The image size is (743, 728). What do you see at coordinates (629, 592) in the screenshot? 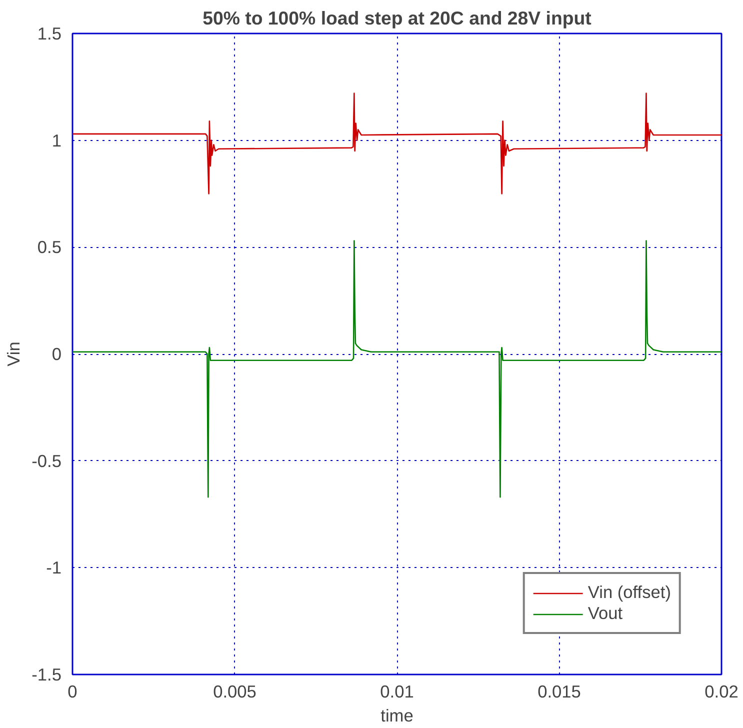
I see `legend-label: Vin (offset)` at bounding box center [629, 592].